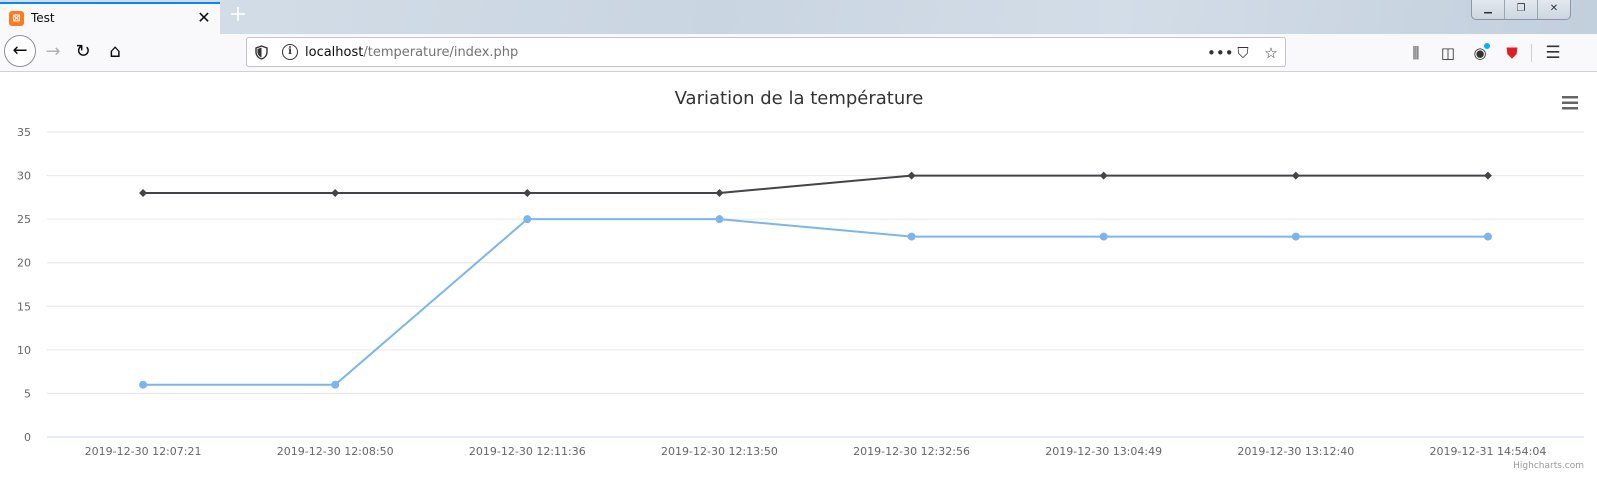 The width and height of the screenshot is (1597, 494). I want to click on x-tick-label: 2019-12-30 12:32:56, so click(911, 451).